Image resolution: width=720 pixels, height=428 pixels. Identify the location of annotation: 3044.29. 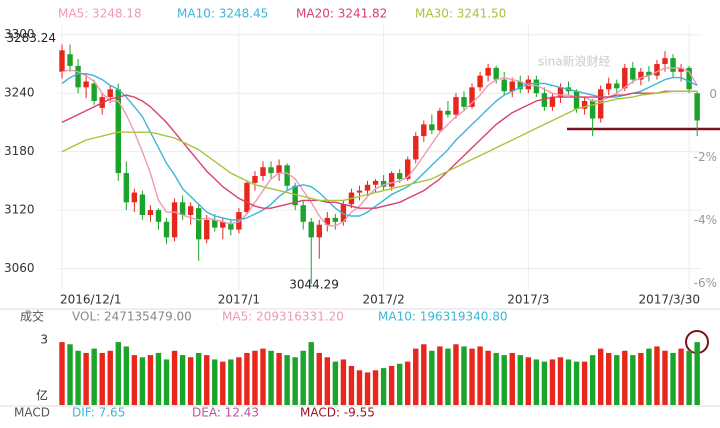
(314, 284).